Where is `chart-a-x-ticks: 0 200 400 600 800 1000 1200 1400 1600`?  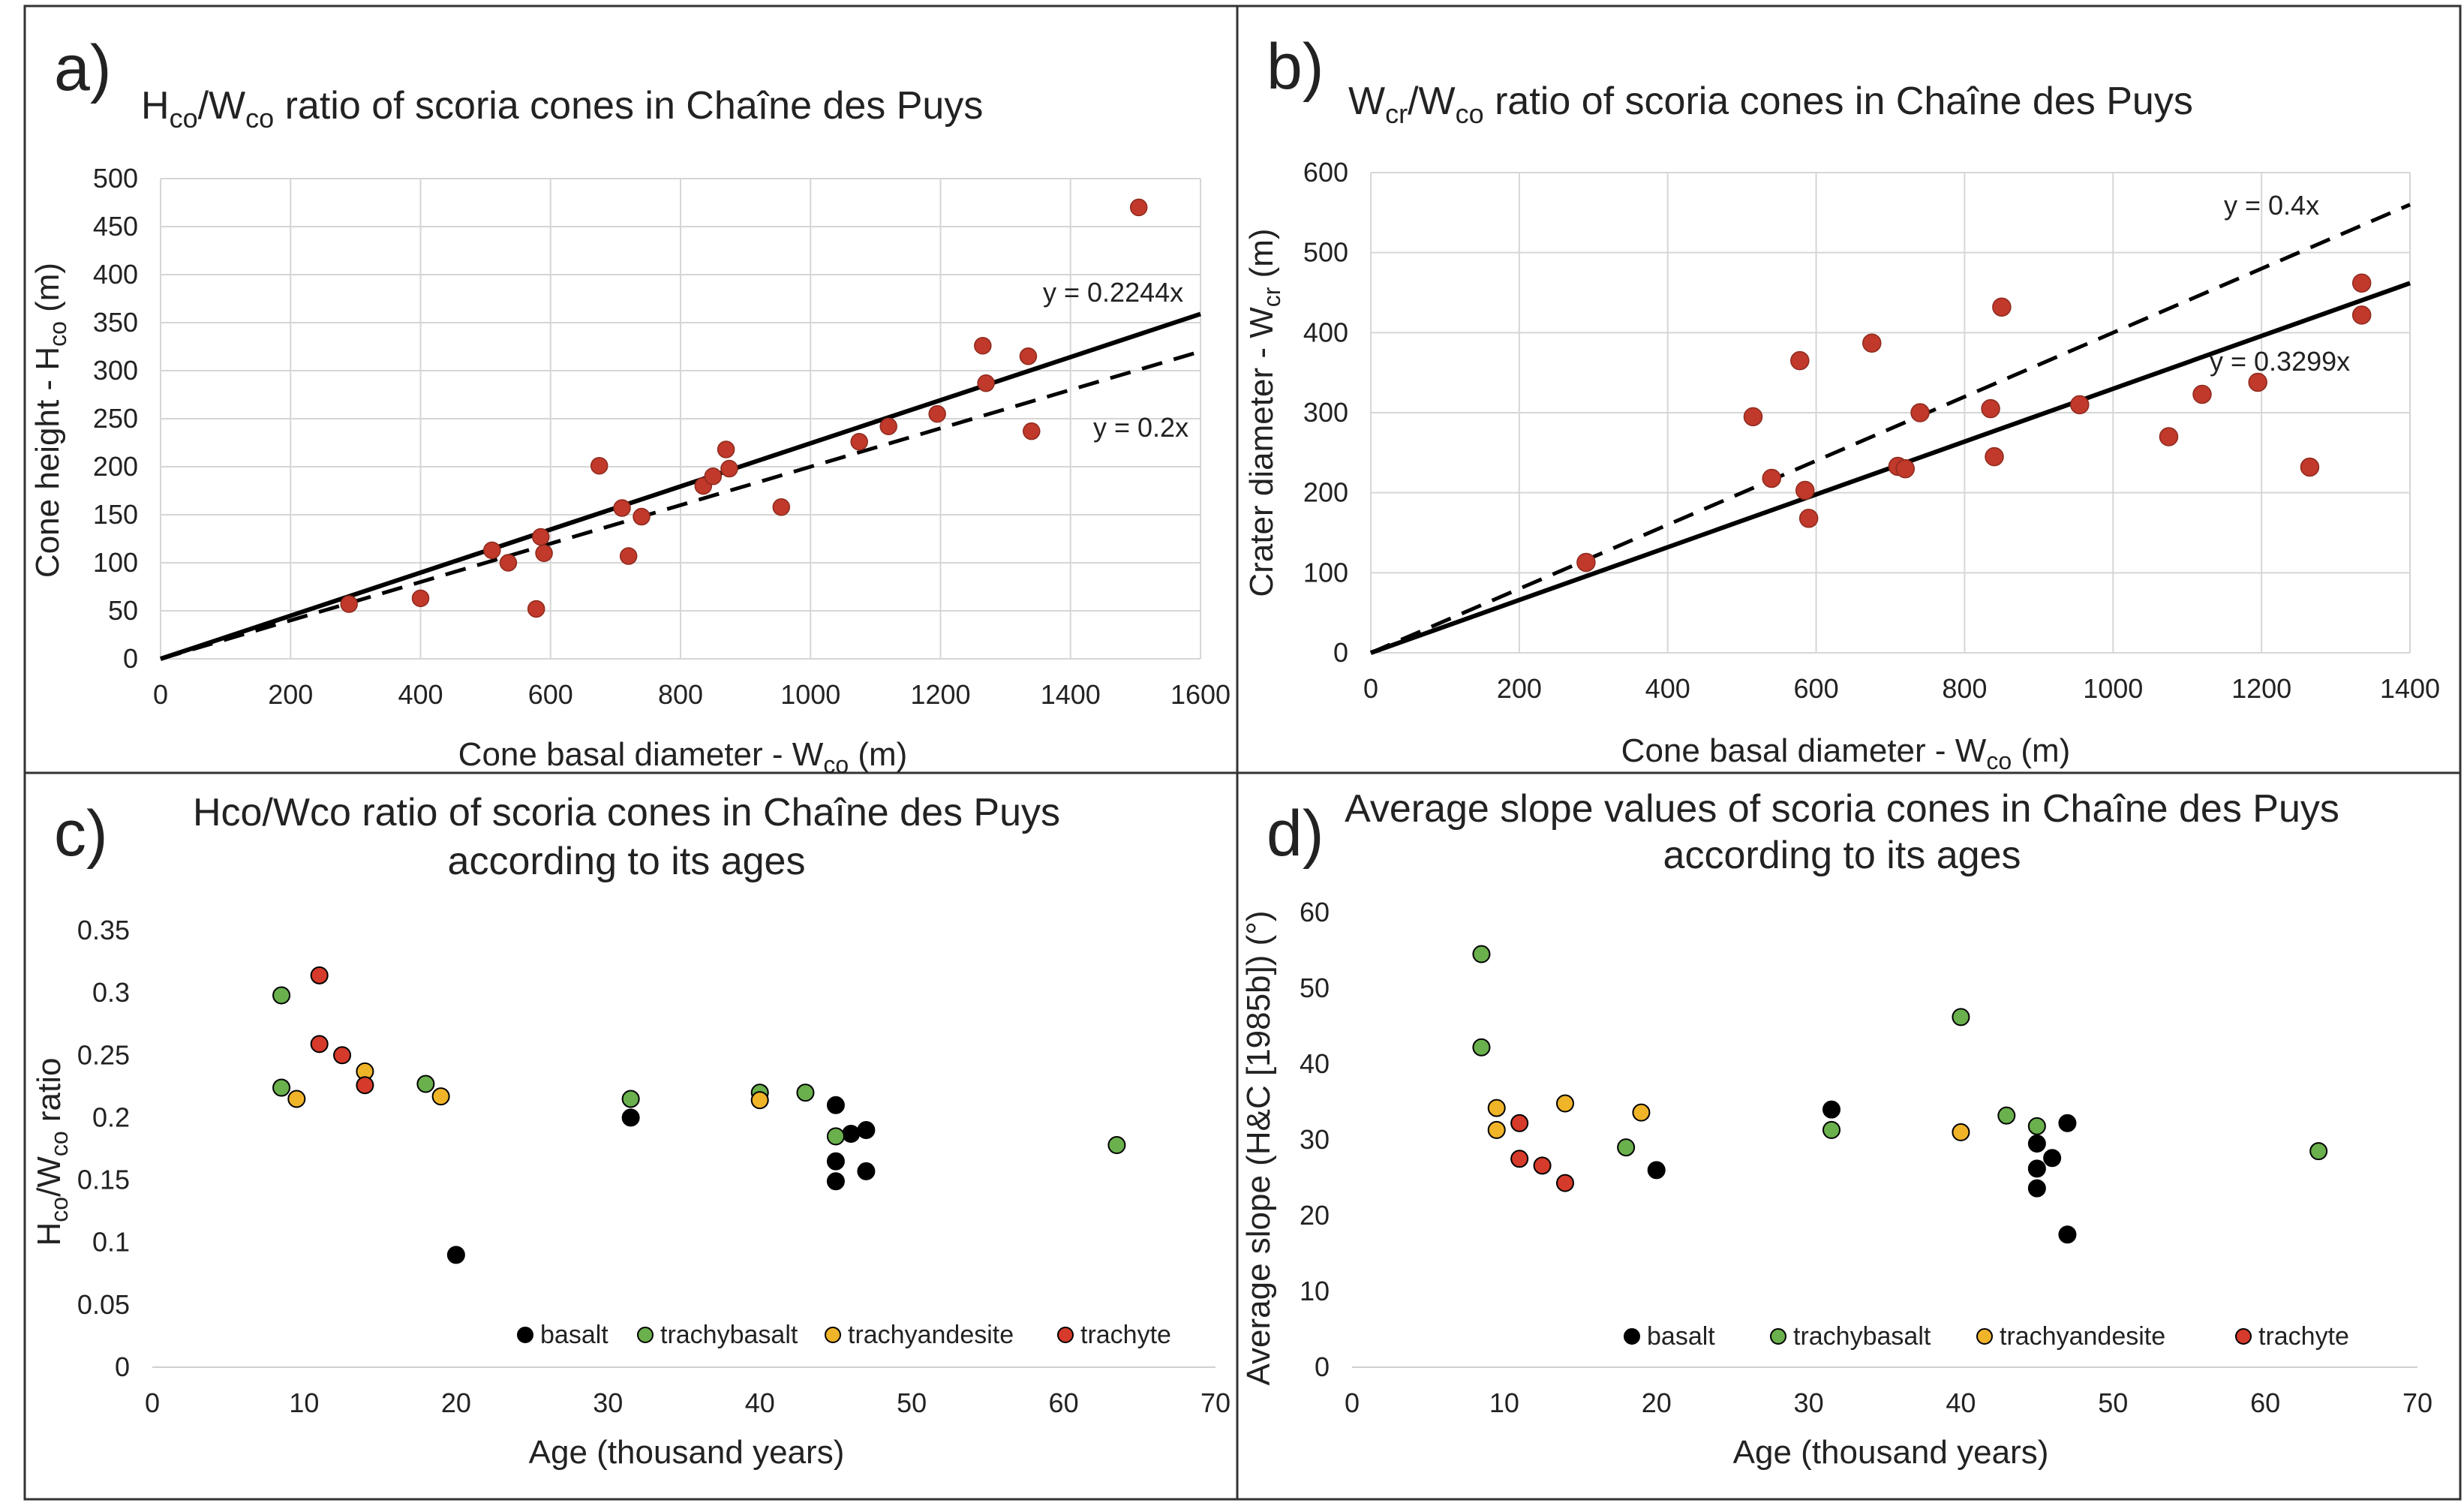 chart-a-x-ticks: 0 200 400 600 800 1000 1200 1400 1600 is located at coordinates (691, 694).